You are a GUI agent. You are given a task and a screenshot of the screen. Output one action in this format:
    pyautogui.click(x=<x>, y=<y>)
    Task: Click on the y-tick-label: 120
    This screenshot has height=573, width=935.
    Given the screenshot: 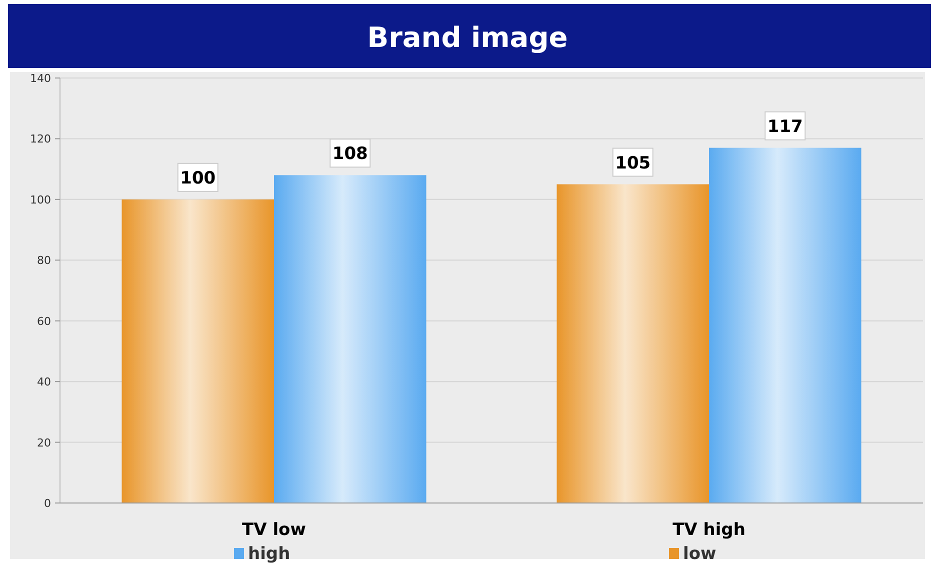 What is the action you would take?
    pyautogui.click(x=40, y=139)
    